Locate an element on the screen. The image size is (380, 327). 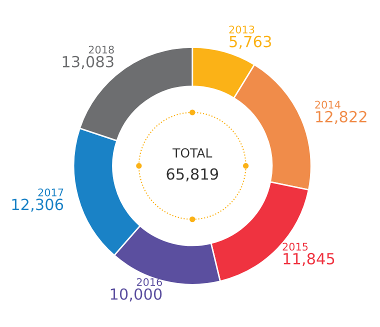
data-label: 5,763 is located at coordinates (251, 42).